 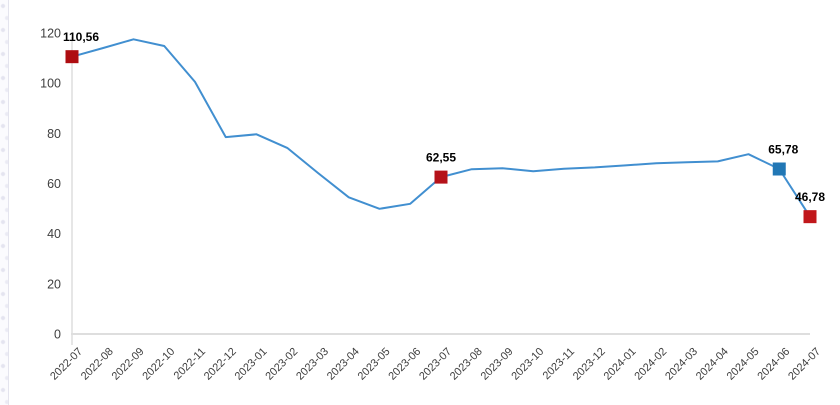 What do you see at coordinates (281, 364) in the screenshot?
I see `x-tick-label: 2023-02` at bounding box center [281, 364].